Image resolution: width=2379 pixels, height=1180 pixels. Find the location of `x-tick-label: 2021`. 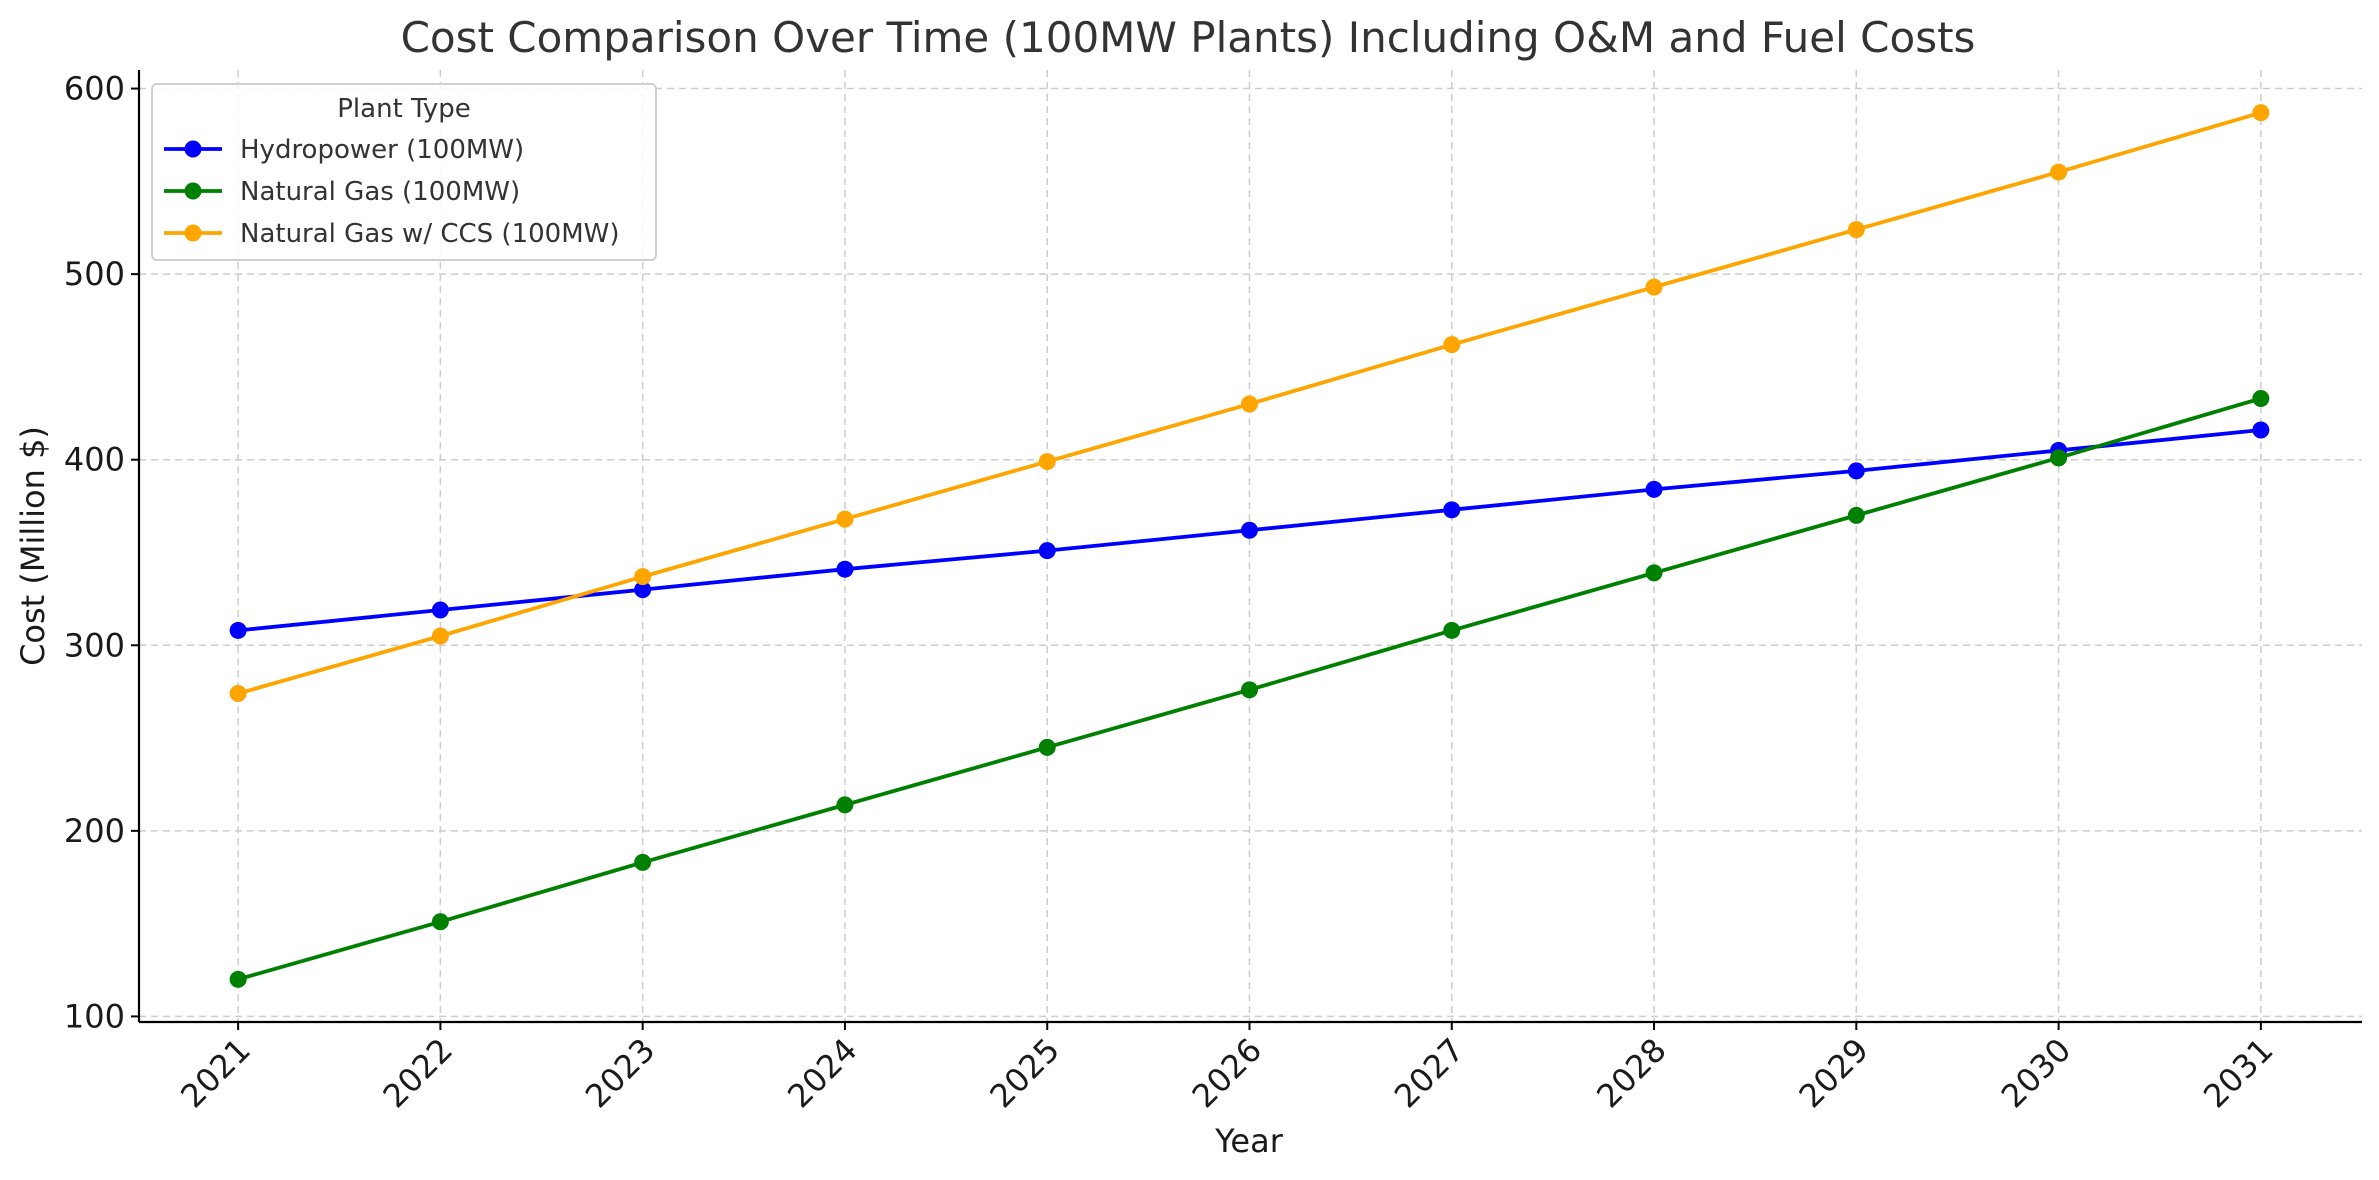

x-tick-label: 2021 is located at coordinates (215, 1073).